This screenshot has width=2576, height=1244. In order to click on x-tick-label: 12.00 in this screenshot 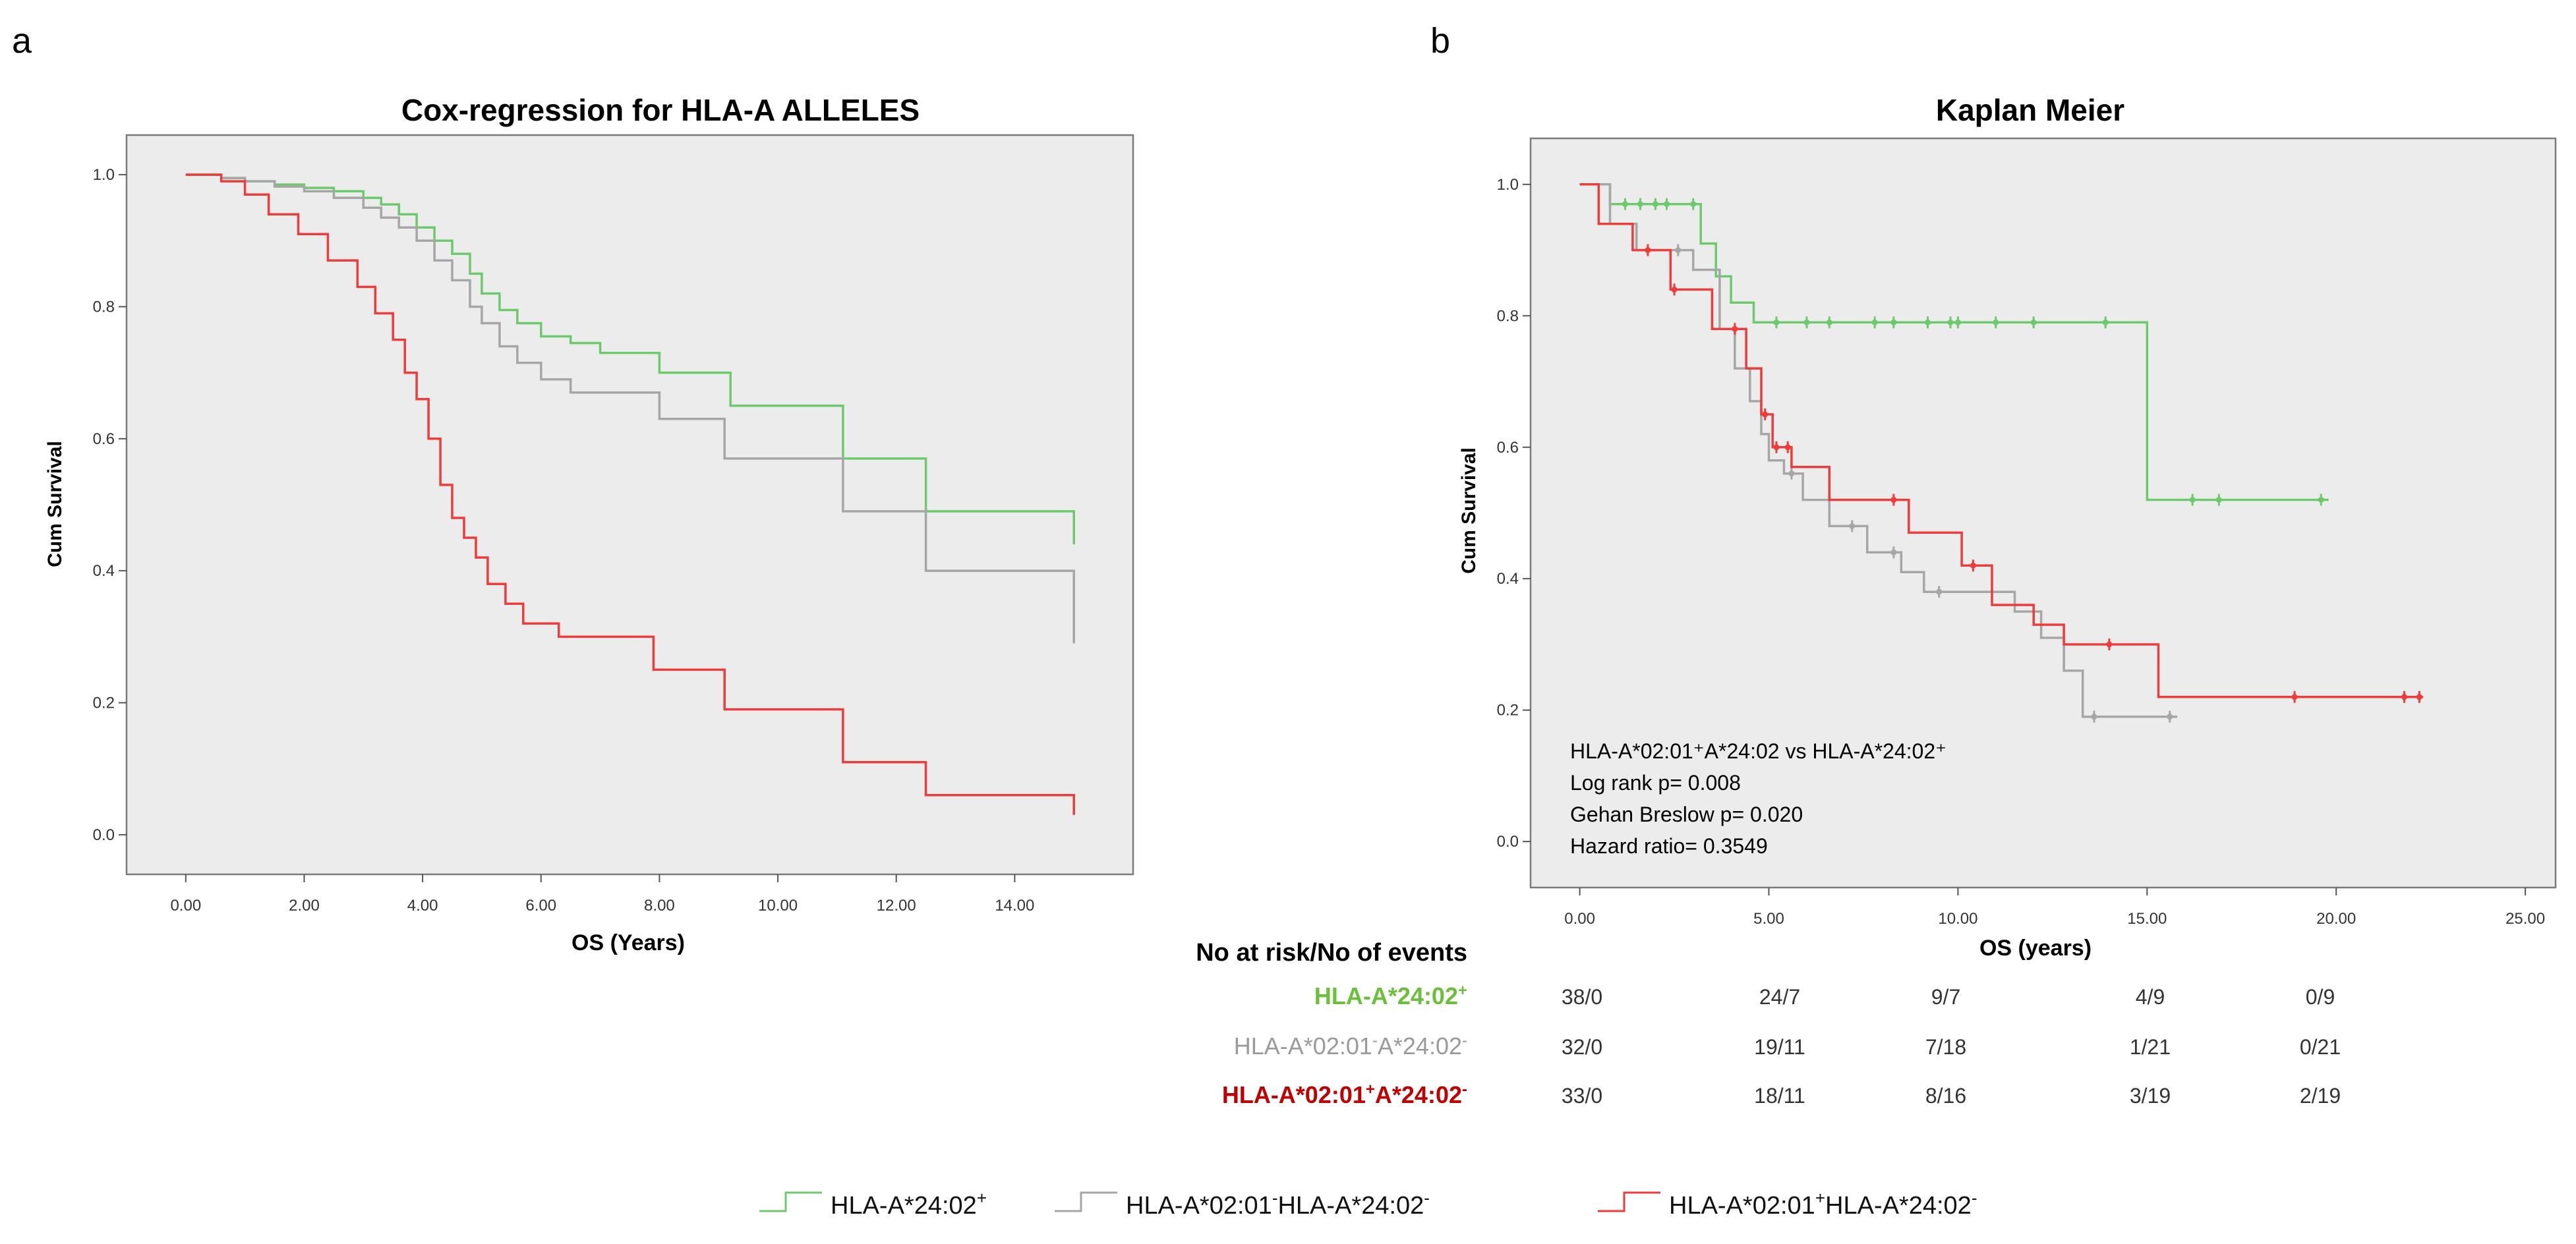, I will do `click(896, 906)`.